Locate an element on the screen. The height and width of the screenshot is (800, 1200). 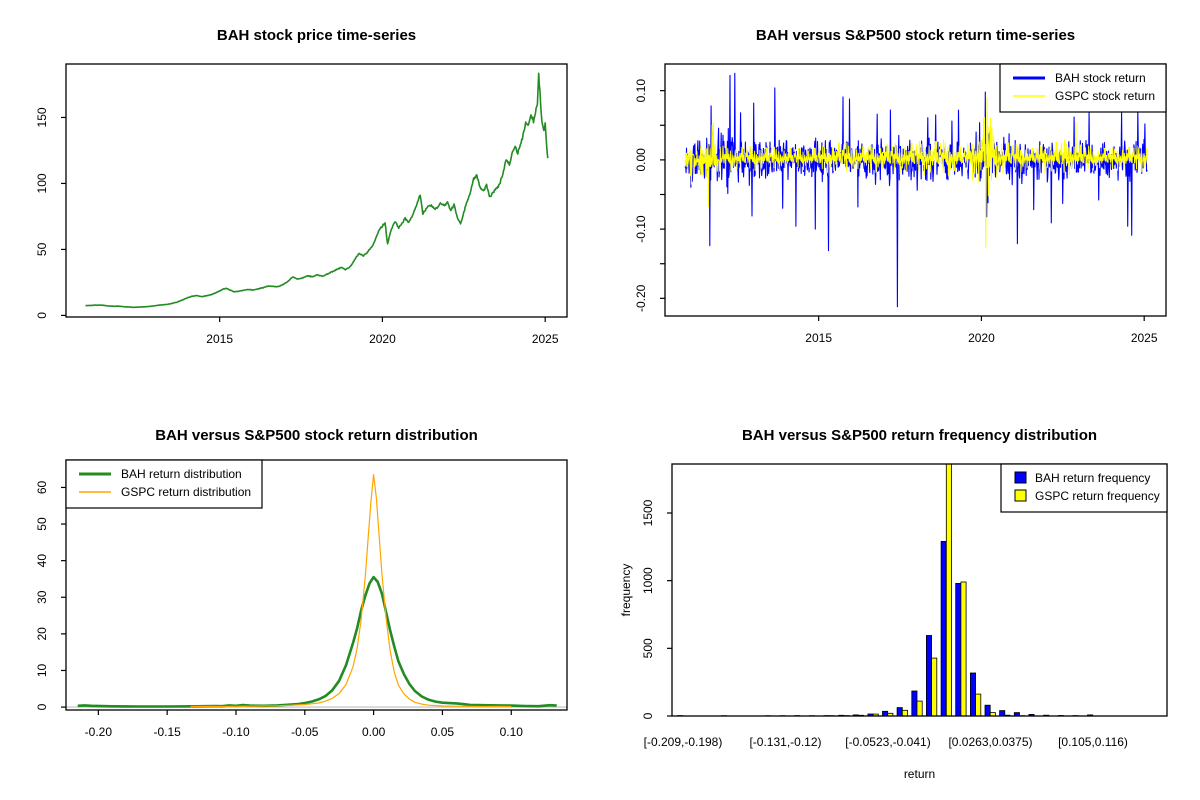
axes: 0 500 1000 1500 is located at coordinates (904, 591).